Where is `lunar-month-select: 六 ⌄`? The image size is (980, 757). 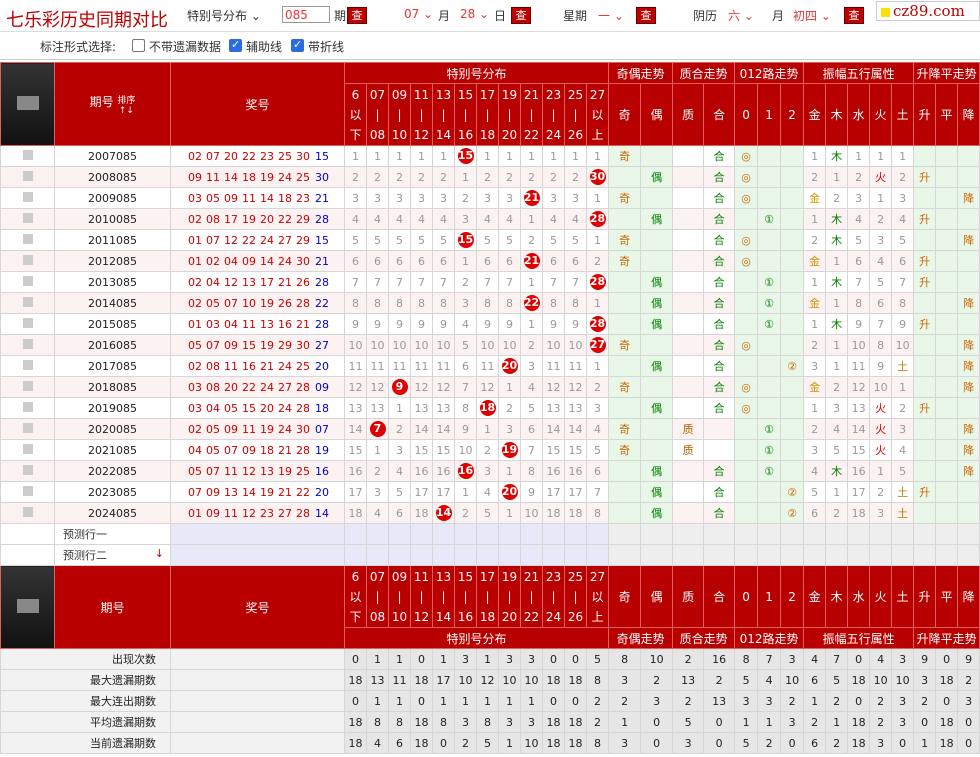 lunar-month-select: 六 ⌄ is located at coordinates (741, 16).